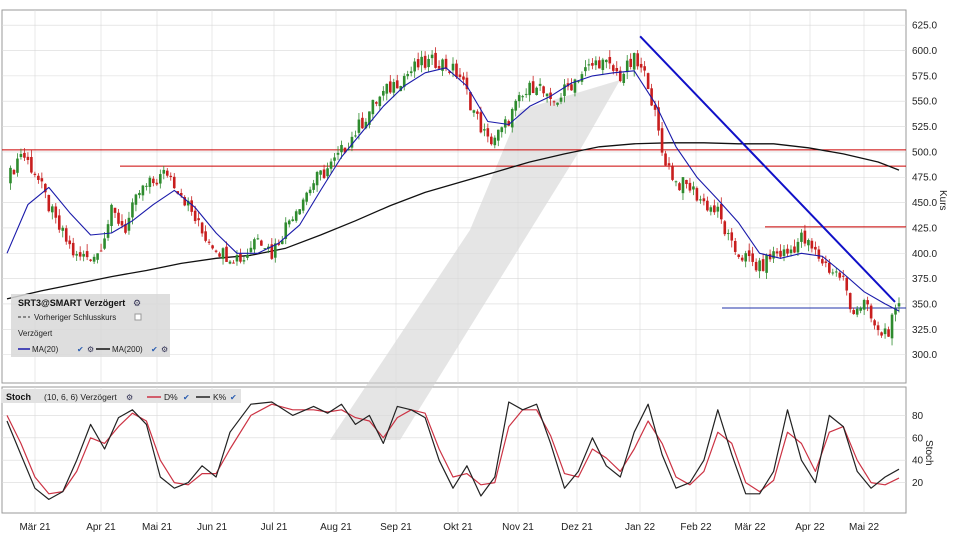 The height and width of the screenshot is (540, 960). What do you see at coordinates (864, 527) in the screenshot?
I see `x-tick-label: Mai 22` at bounding box center [864, 527].